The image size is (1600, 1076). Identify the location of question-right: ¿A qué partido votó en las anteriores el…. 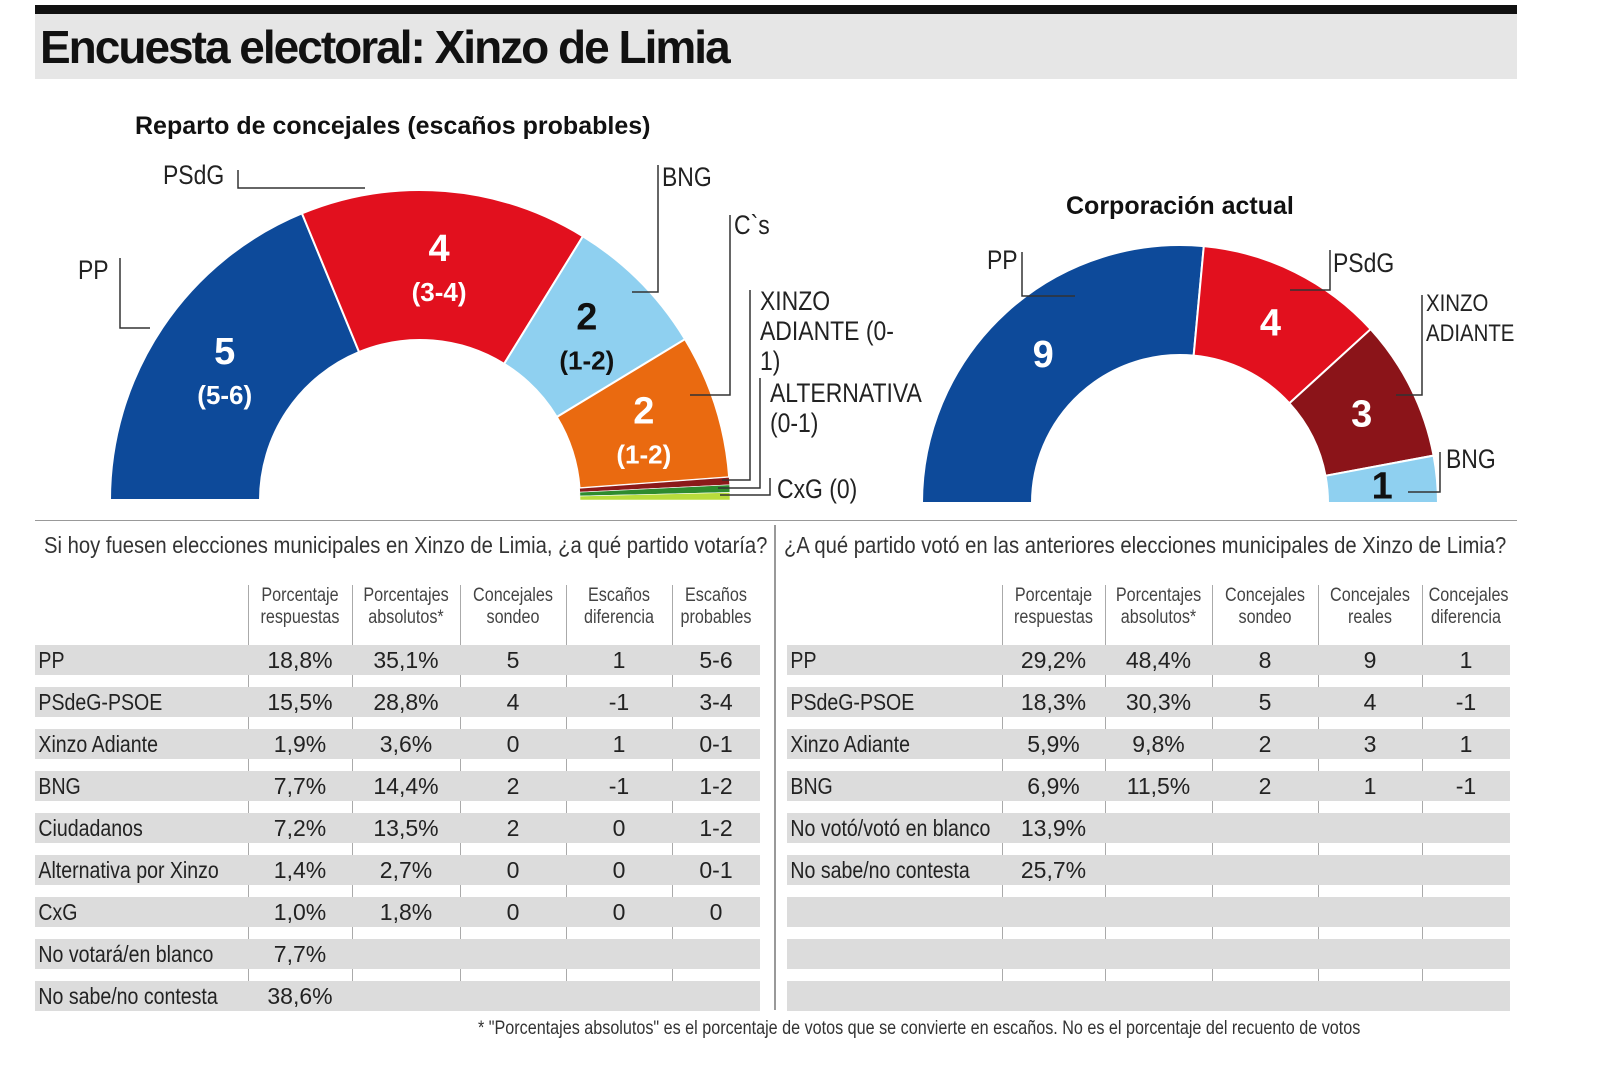
(1145, 545).